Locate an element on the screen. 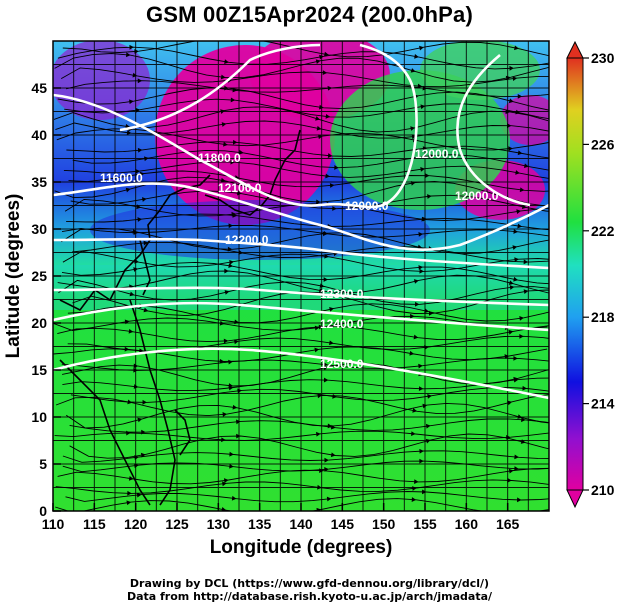 This screenshot has height=605, width=619. y-axis-ticks: 0 5 10 15 20 25 30 35 40 45 is located at coordinates (46, 299).